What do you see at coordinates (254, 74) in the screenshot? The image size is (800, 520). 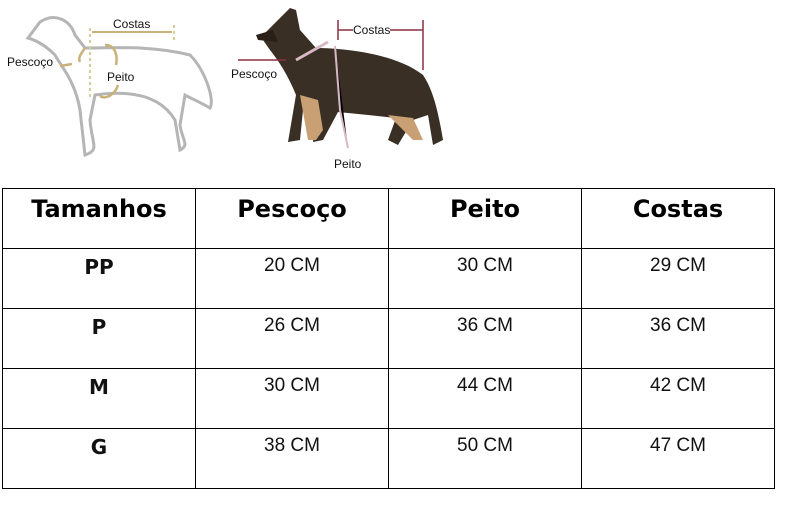 I see `photo-pescoco-label: Pescoço` at bounding box center [254, 74].